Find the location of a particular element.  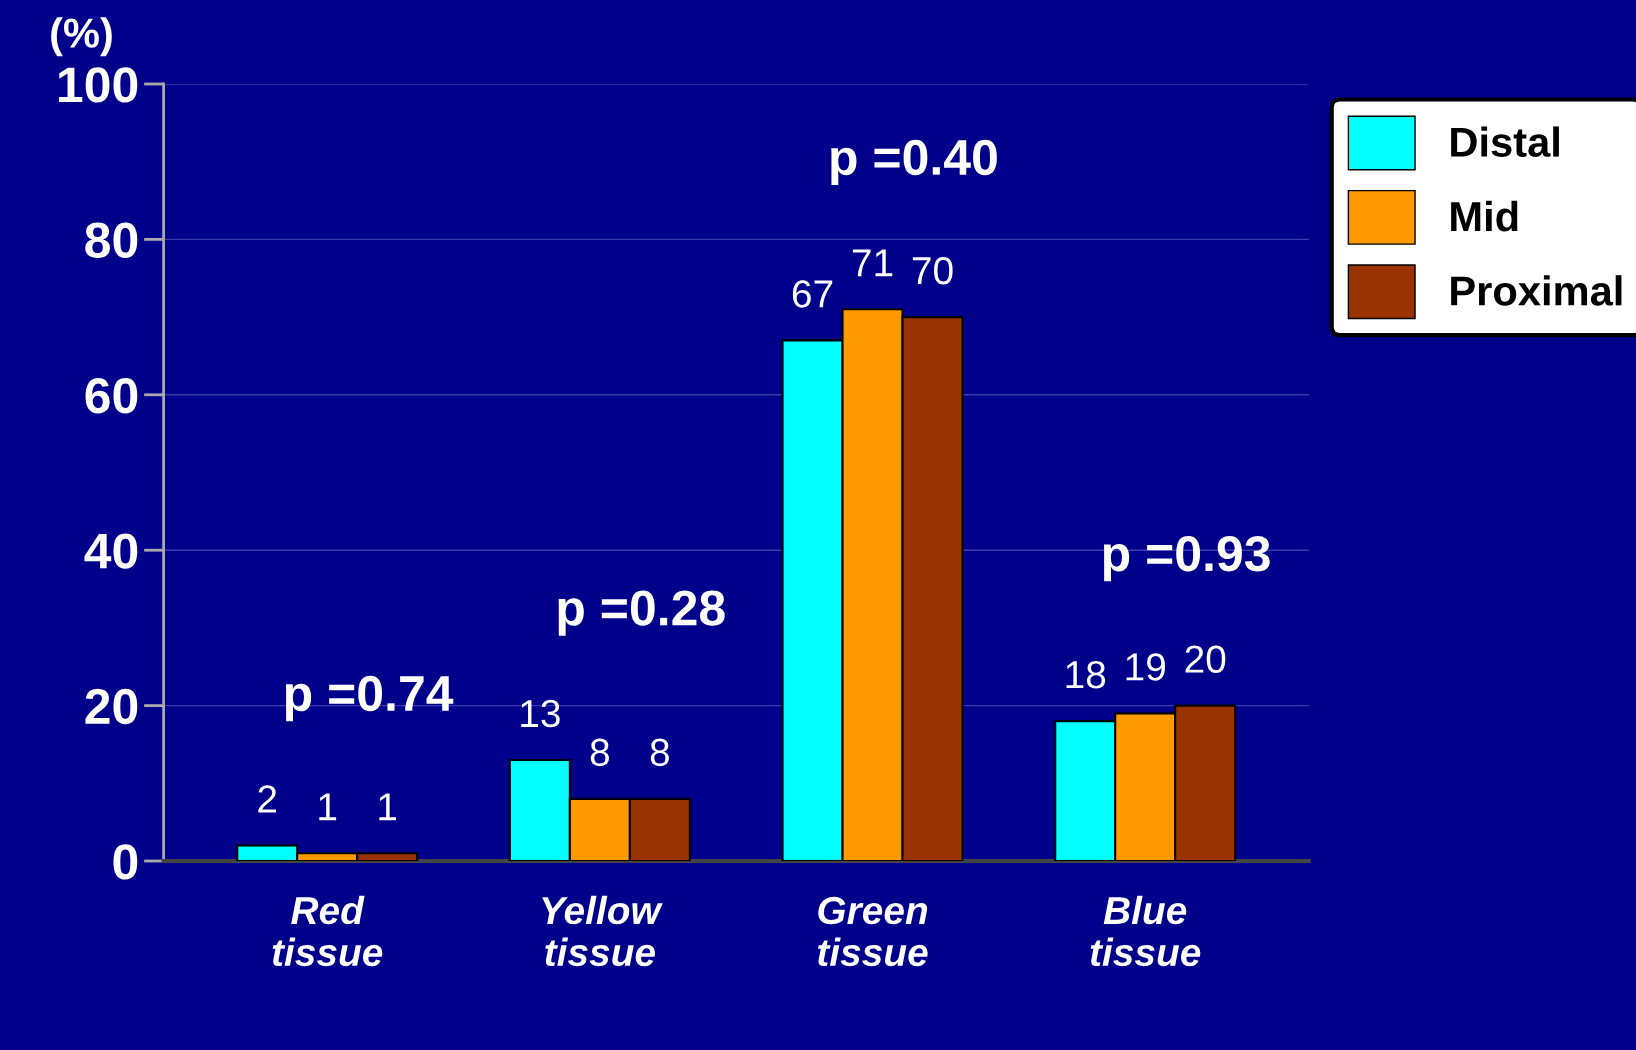

annotation: p =0.28 is located at coordinates (641, 613).